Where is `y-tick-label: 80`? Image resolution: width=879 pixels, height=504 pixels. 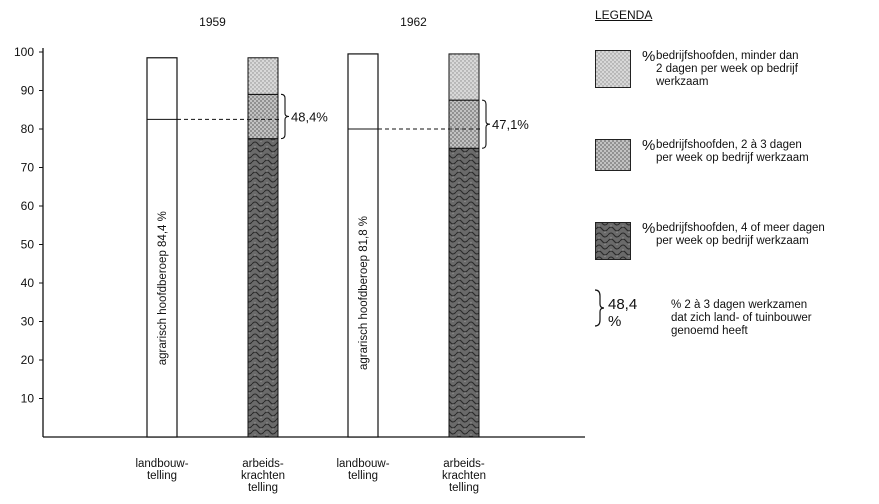
y-tick-label: 80 is located at coordinates (28, 129).